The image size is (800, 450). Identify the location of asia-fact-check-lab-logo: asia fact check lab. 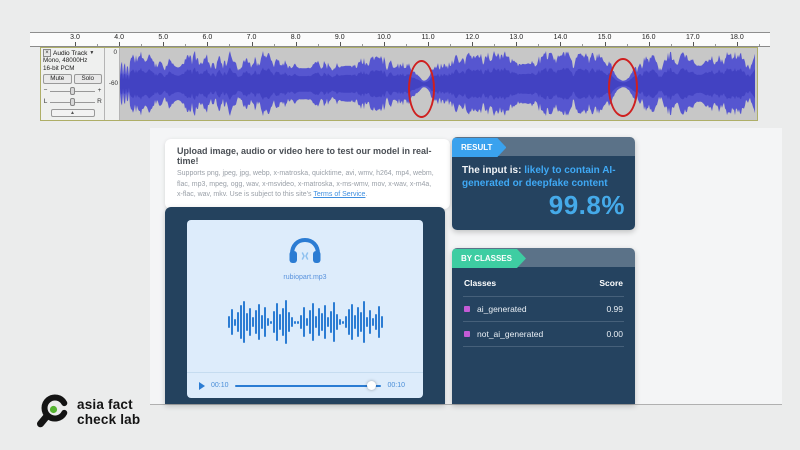
(86, 414).